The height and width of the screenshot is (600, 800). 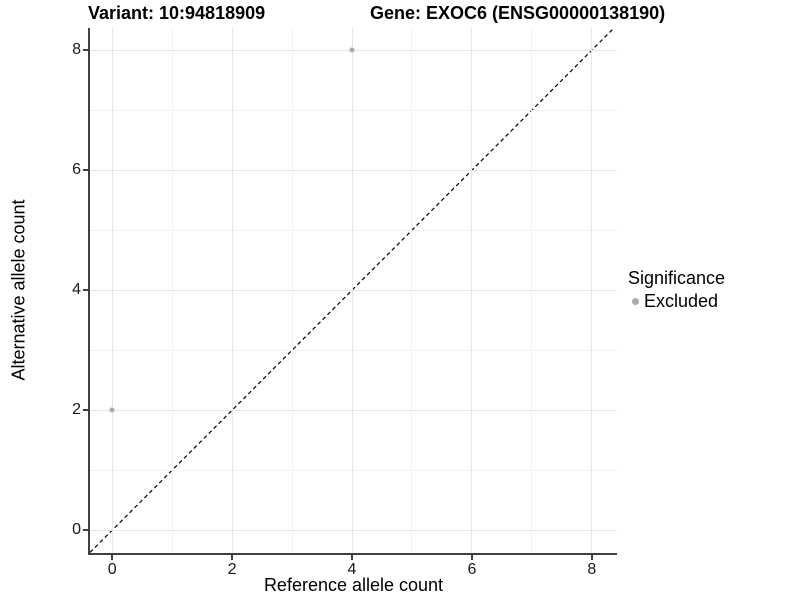 What do you see at coordinates (76, 410) in the screenshot?
I see `y-tick-label: 2` at bounding box center [76, 410].